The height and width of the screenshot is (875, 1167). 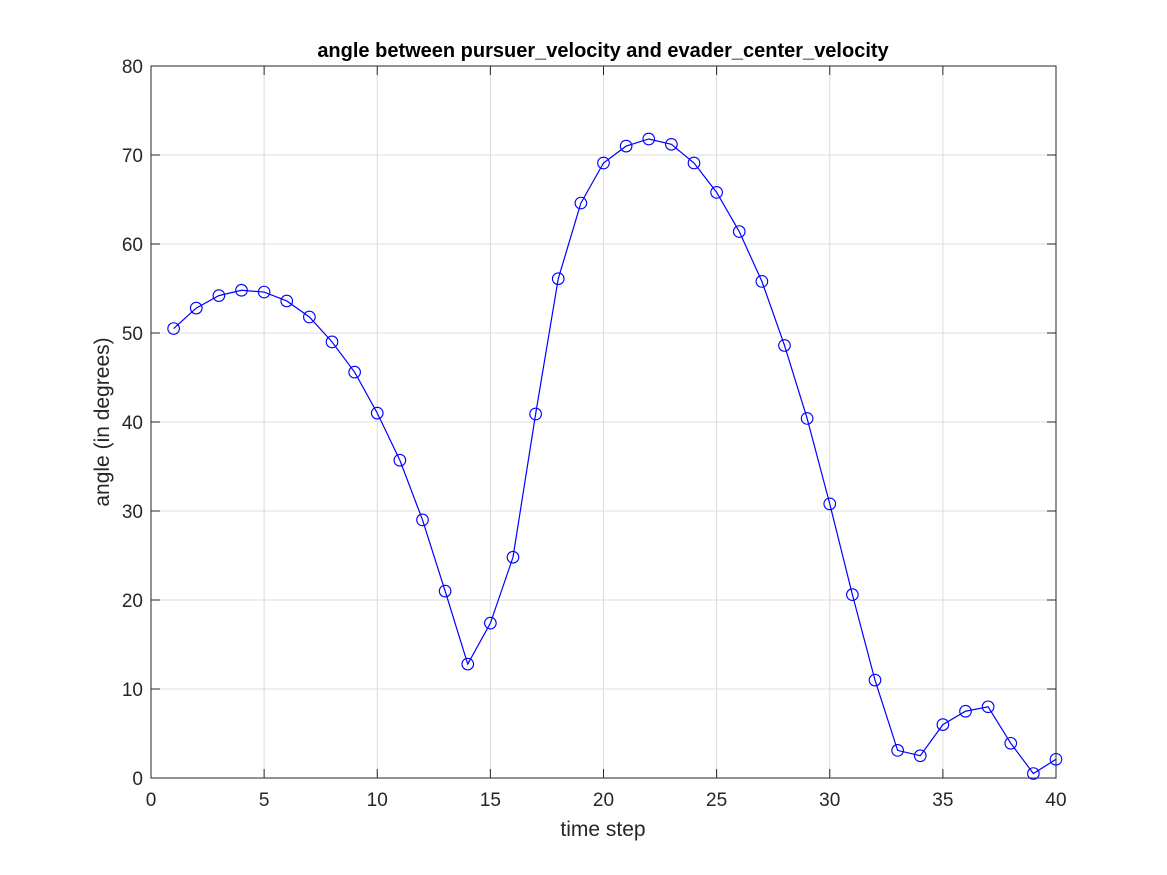 What do you see at coordinates (132, 67) in the screenshot?
I see `y-tick-label: 80` at bounding box center [132, 67].